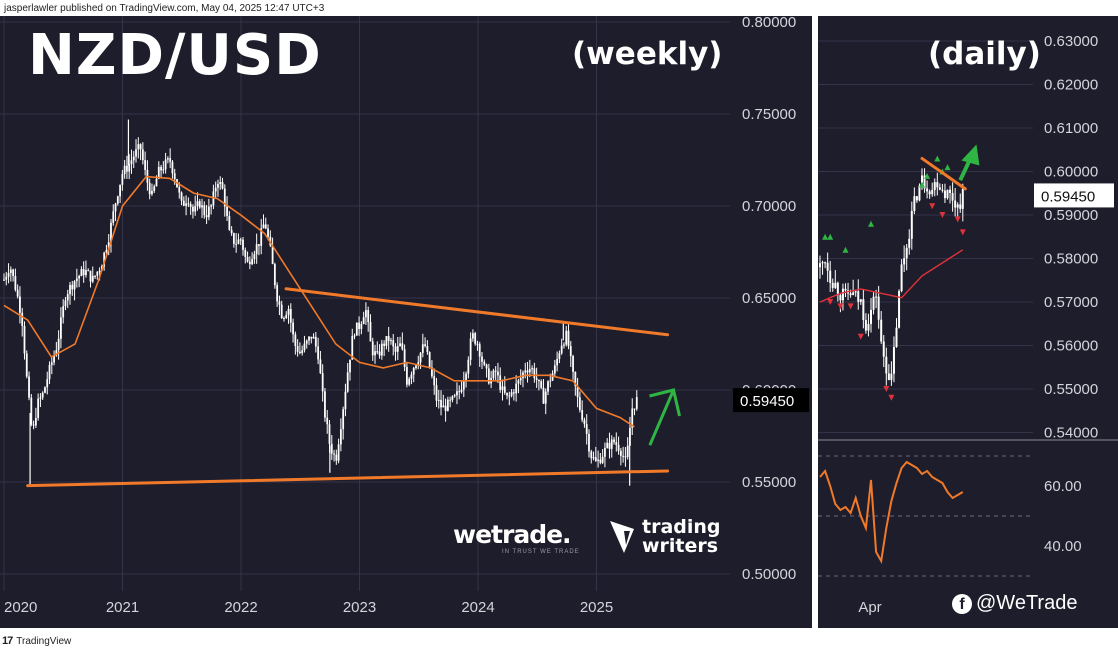 The image size is (1118, 648). What do you see at coordinates (925, 236) in the screenshot?
I see `daily-grid` at bounding box center [925, 236].